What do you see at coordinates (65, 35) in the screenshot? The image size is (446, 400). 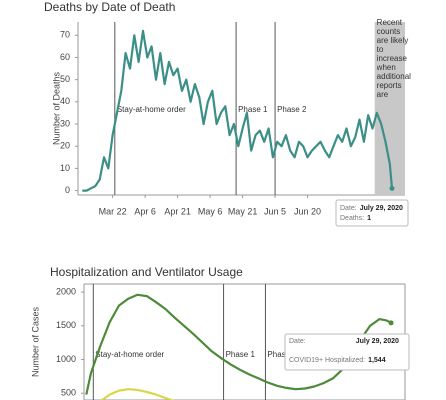 I see `y-tick-label: 70` at bounding box center [65, 35].